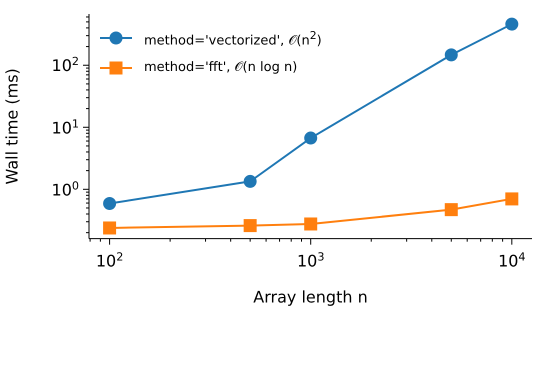 Image resolution: width=546 pixels, height=378 pixels. Describe the element at coordinates (110, 260) in the screenshot. I see `x-tick-label: 10$^{2}$` at that location.